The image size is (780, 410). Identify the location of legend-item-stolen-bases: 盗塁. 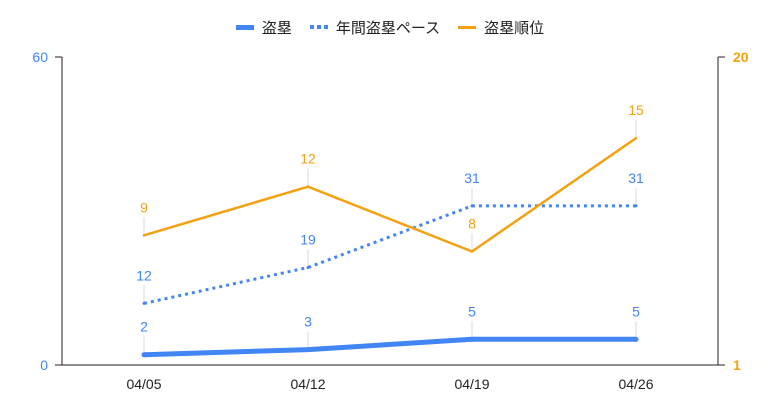
(263, 27).